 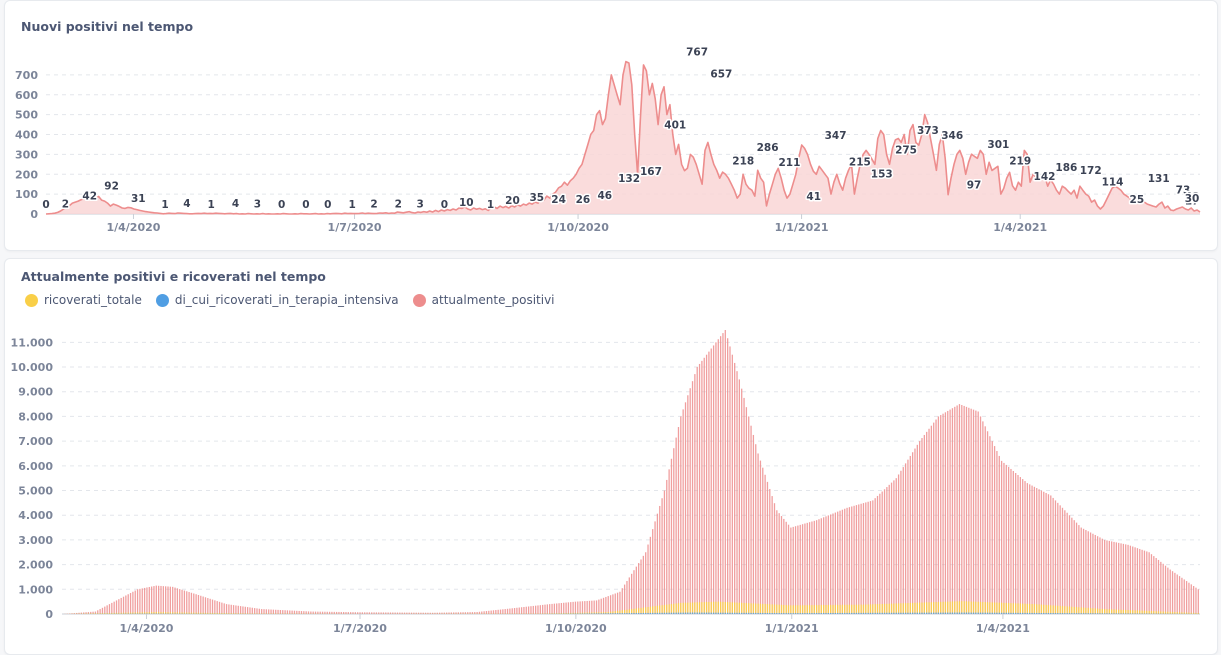 I want to click on y-tick-label: 8.000, so click(x=35, y=416).